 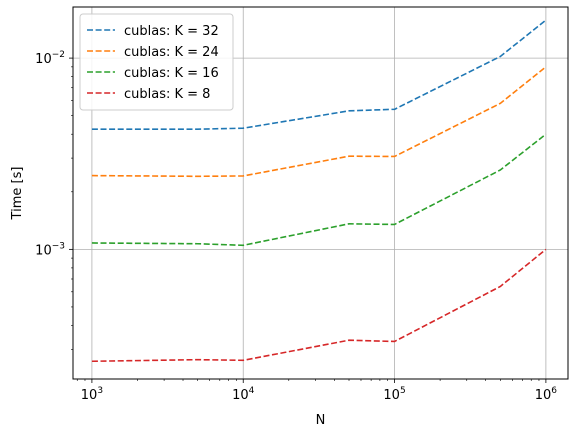 What do you see at coordinates (50, 249) in the screenshot?
I see `y-tick-label: 10⁻³` at bounding box center [50, 249].